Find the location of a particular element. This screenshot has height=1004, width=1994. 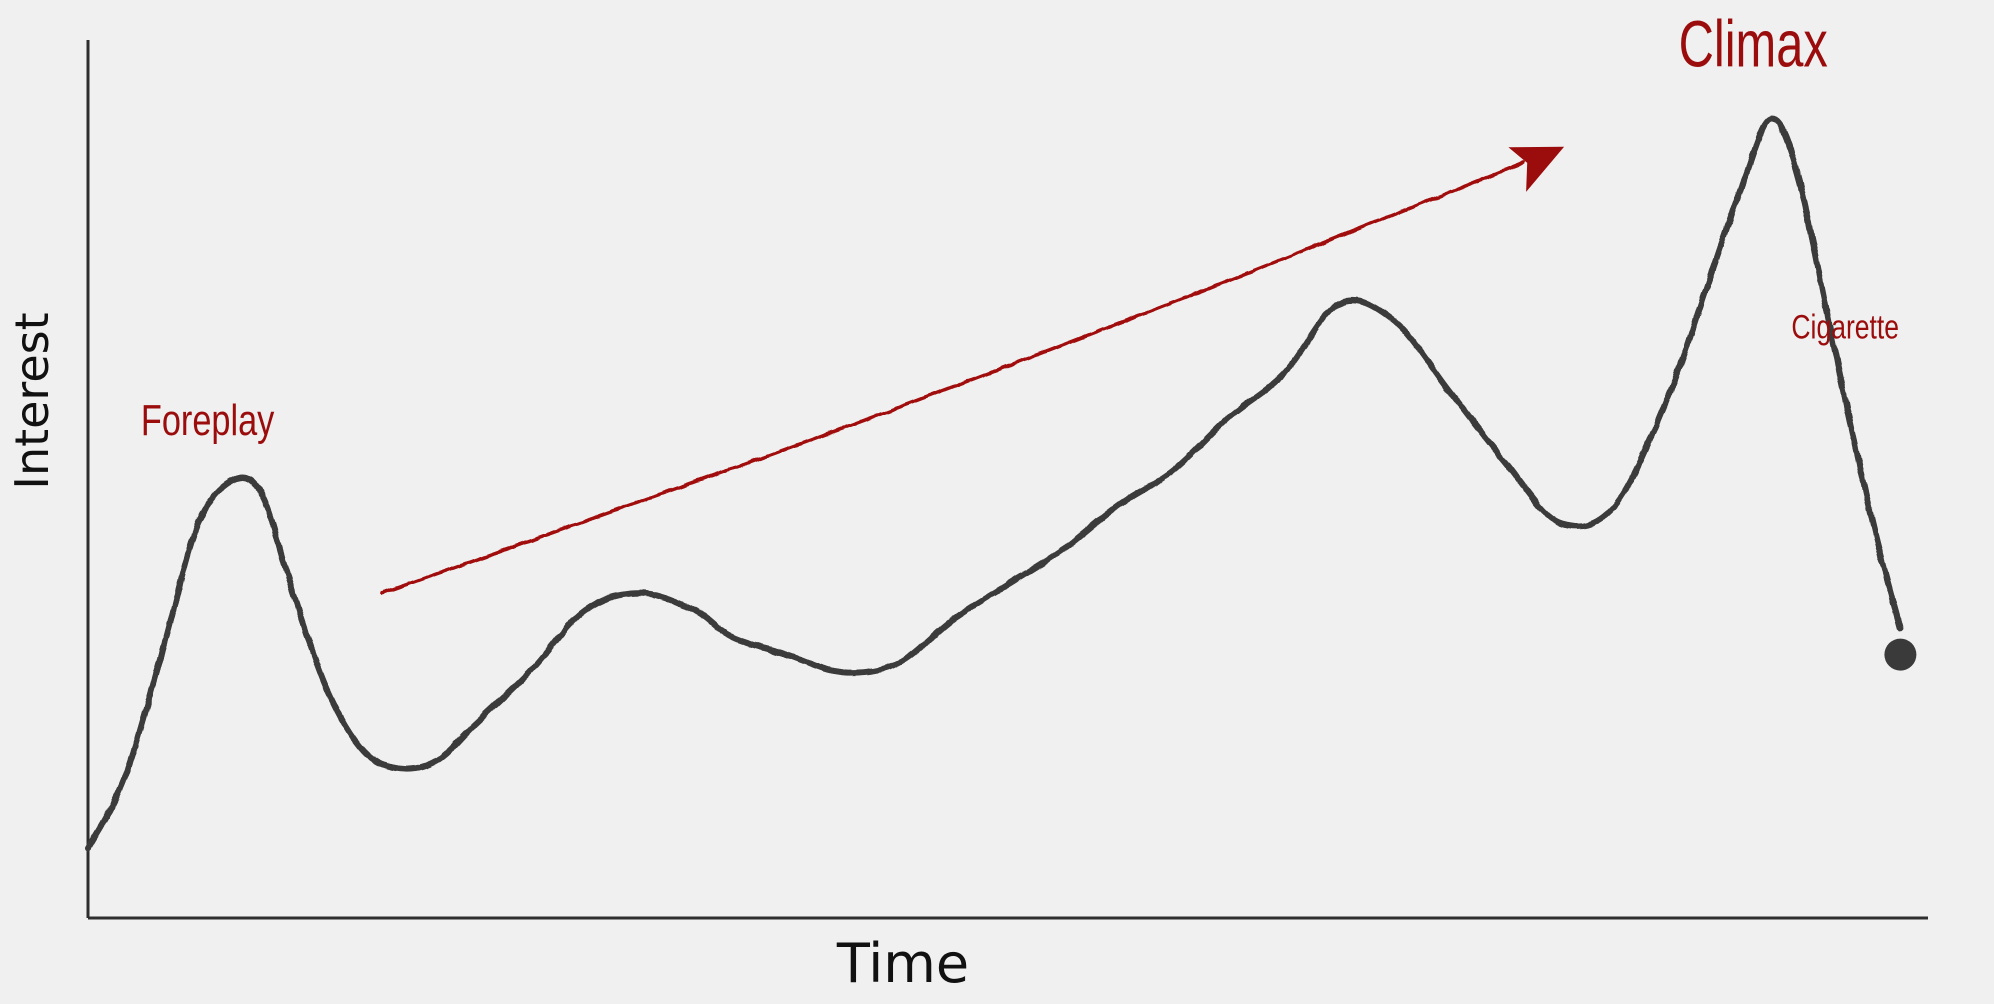

annotation-cigarette: Cigarette is located at coordinates (1845, 327).